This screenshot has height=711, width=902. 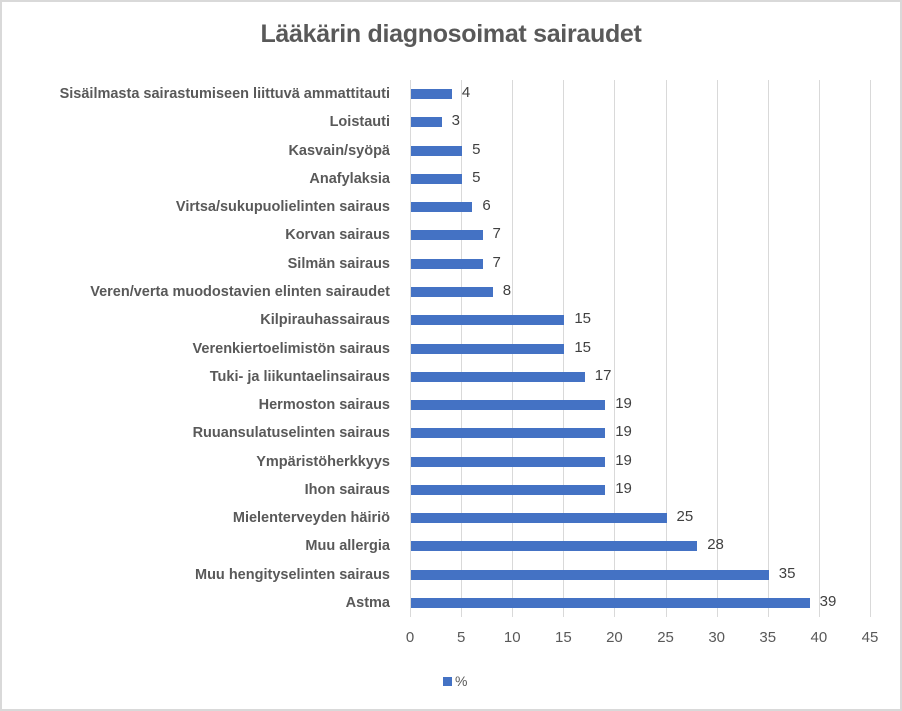 What do you see at coordinates (367, 602) in the screenshot?
I see `category-label: Astma` at bounding box center [367, 602].